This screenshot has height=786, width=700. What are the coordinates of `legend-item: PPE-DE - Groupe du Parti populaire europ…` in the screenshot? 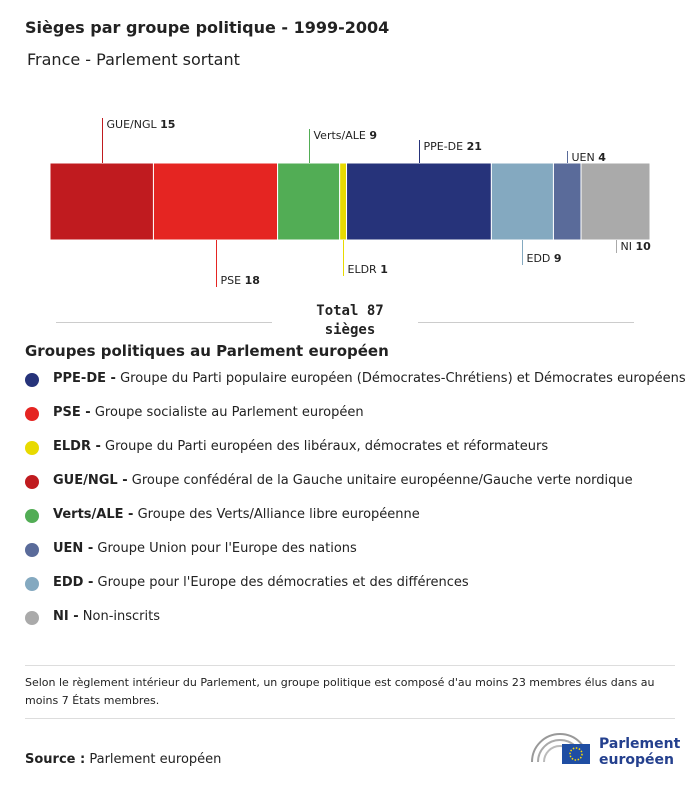 It's located at (369, 378).